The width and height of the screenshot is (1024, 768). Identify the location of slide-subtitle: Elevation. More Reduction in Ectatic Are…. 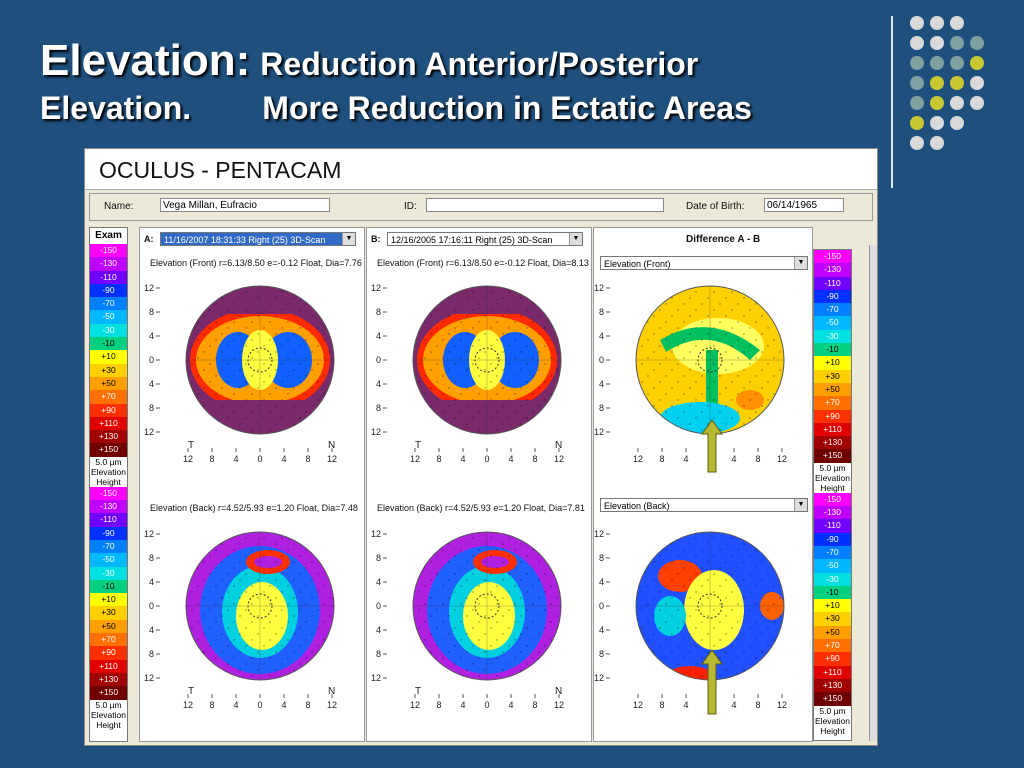
(396, 108).